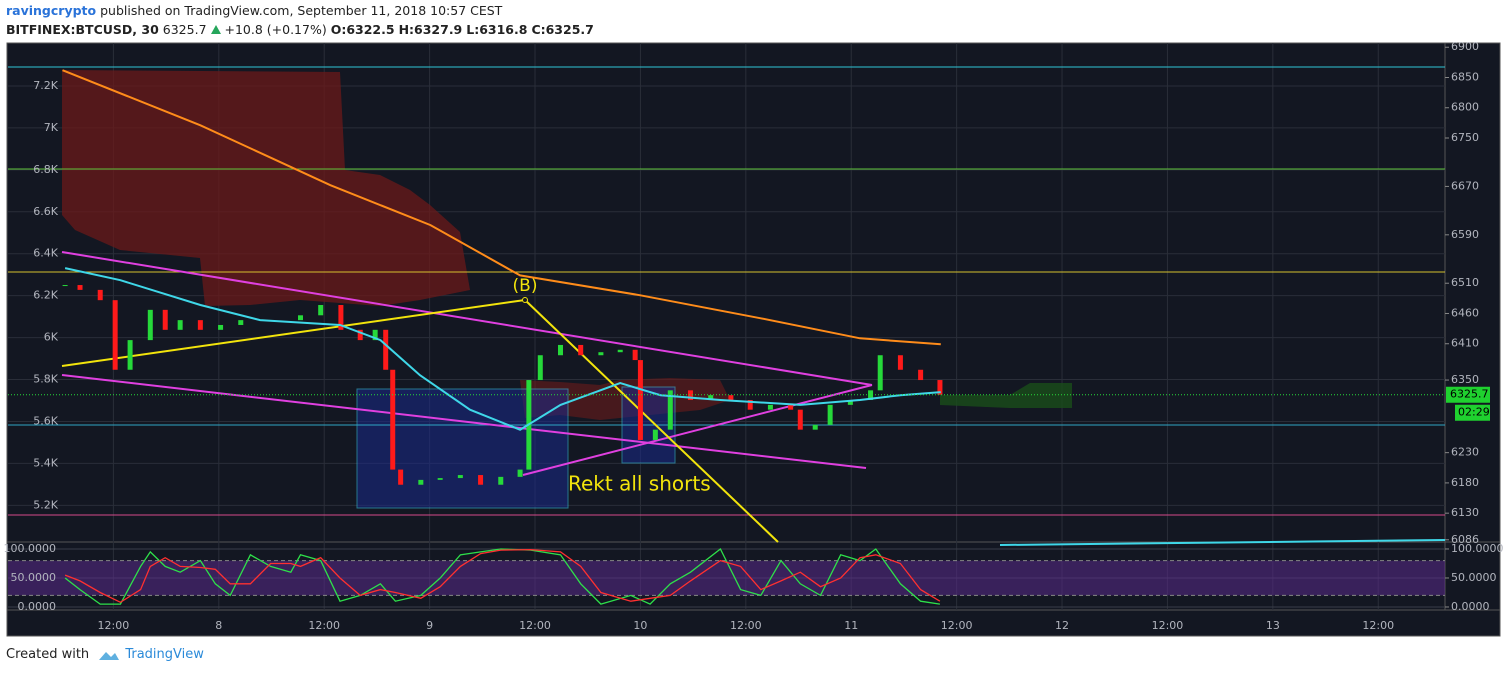 This screenshot has width=1508, height=673. What do you see at coordinates (45, 295) in the screenshot?
I see `y-tick-label: 6.2K` at bounding box center [45, 295].